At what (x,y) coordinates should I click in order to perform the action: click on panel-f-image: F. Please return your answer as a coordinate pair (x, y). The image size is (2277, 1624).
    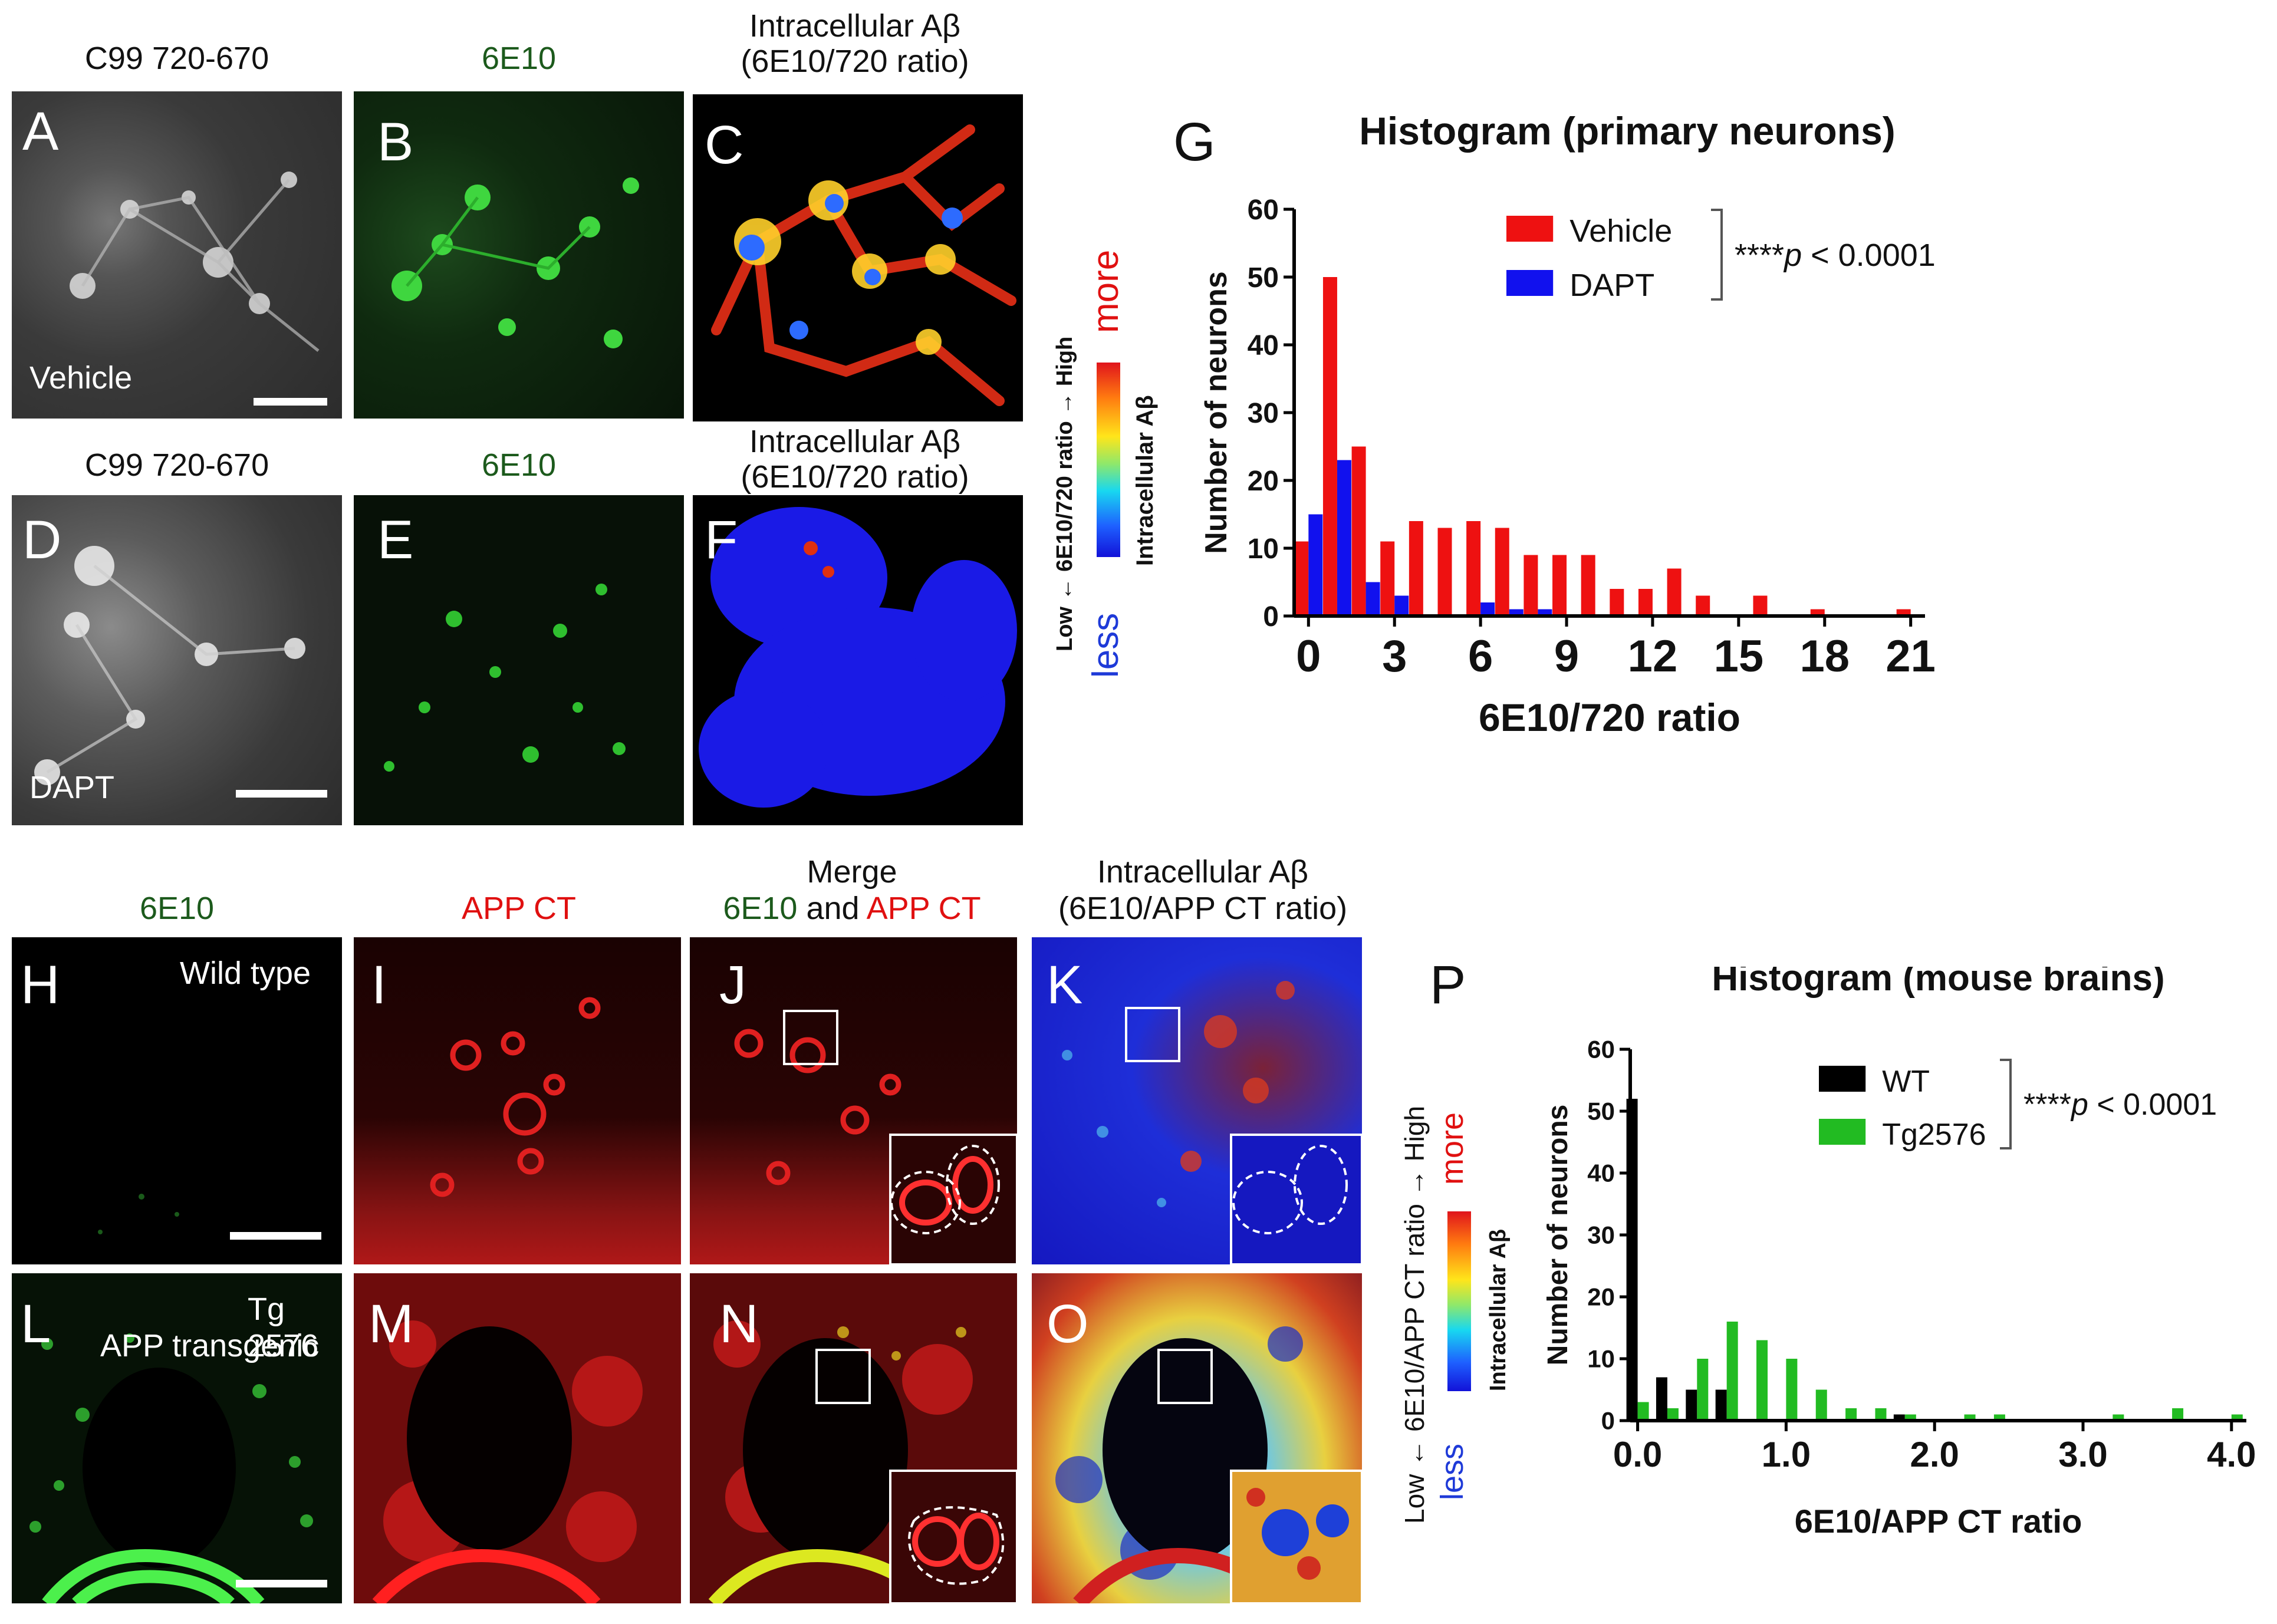
    Looking at the image, I should click on (858, 660).